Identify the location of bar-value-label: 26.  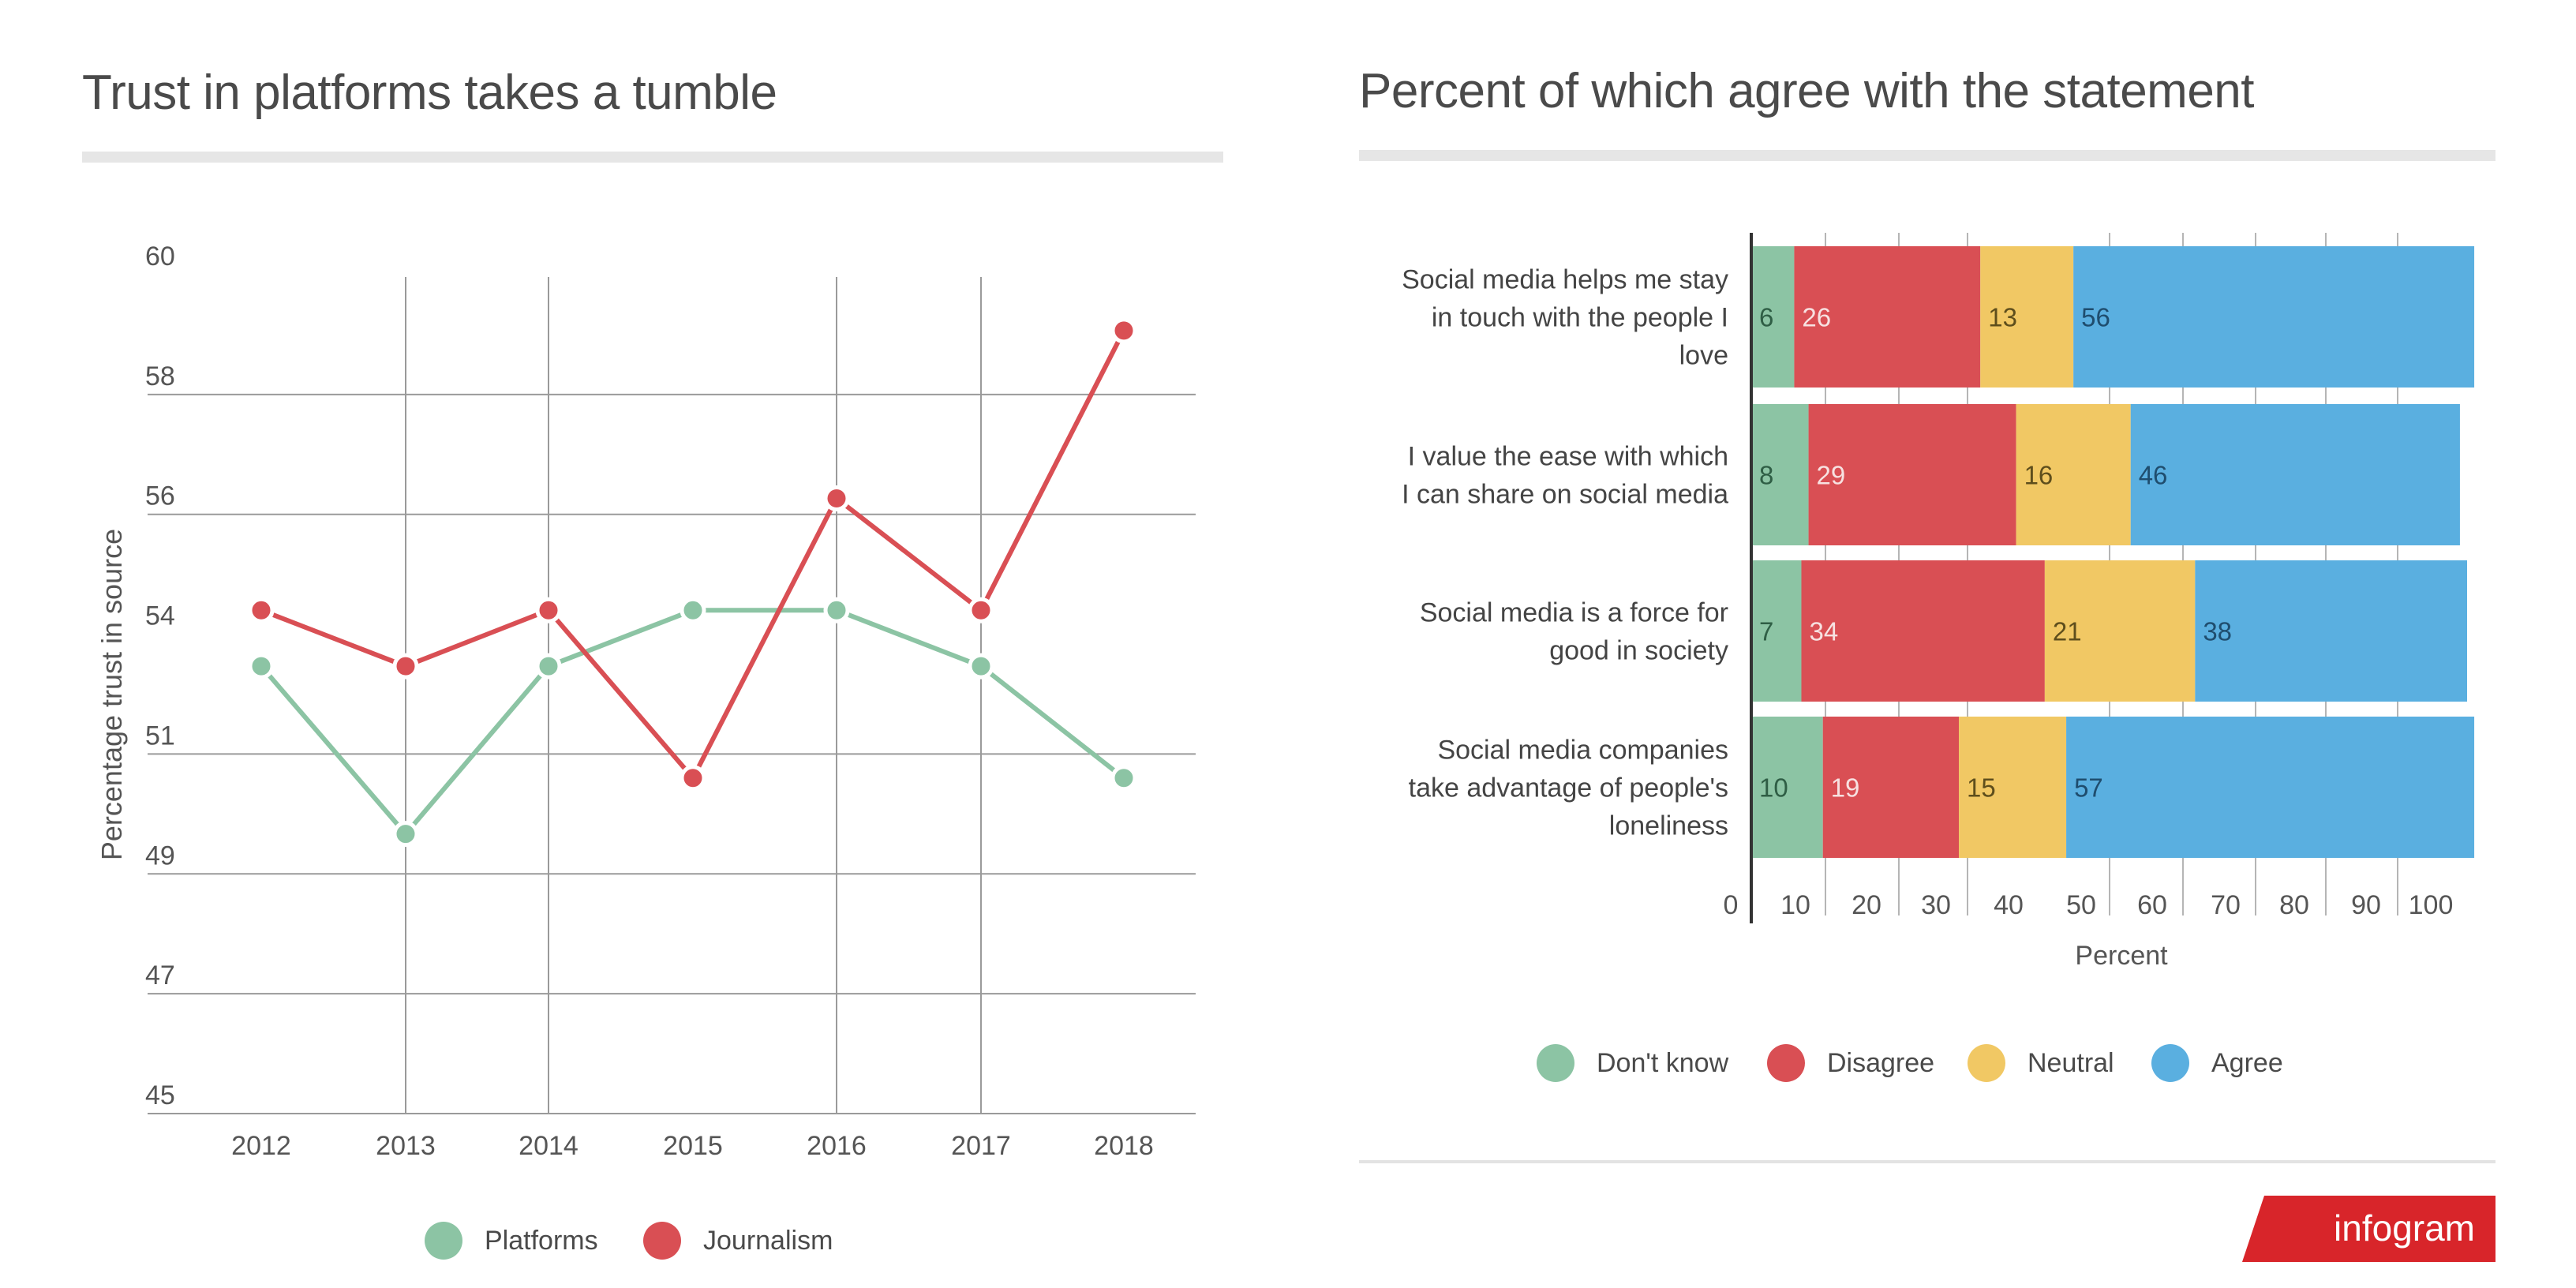
(1816, 317).